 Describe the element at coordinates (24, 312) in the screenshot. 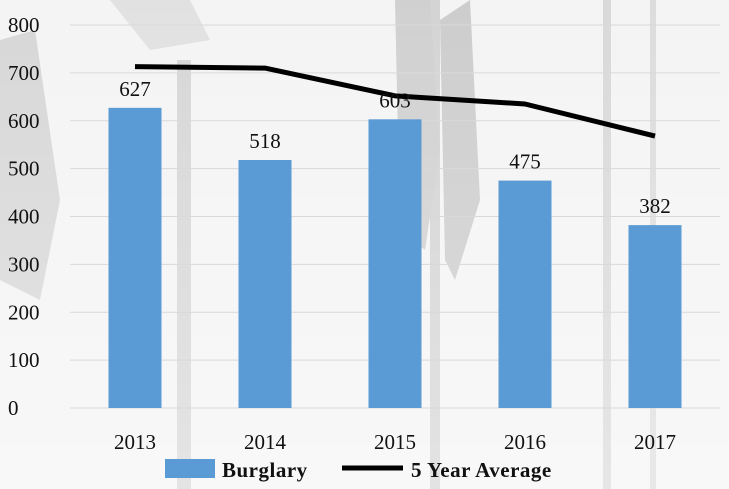

I see `y-tick-label: 200` at that location.